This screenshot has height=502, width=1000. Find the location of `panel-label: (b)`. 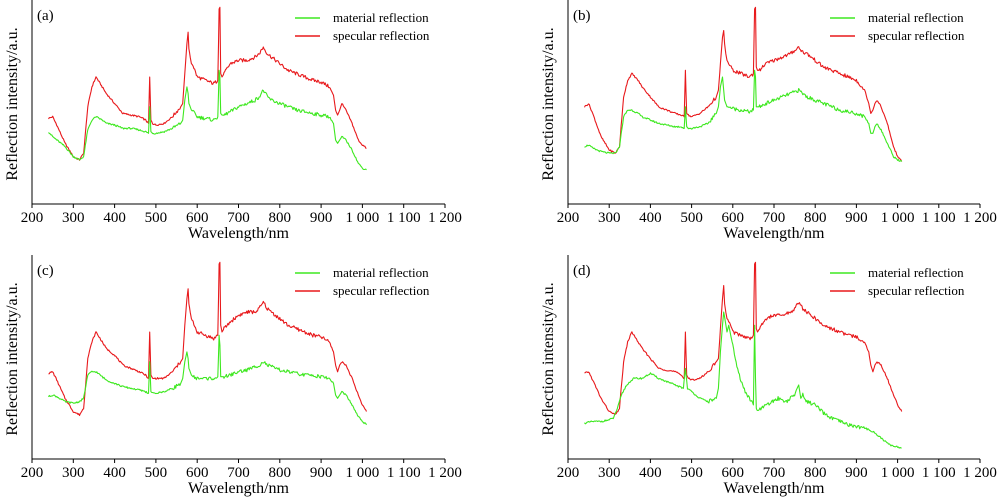

panel-label: (b) is located at coordinates (582, 16).